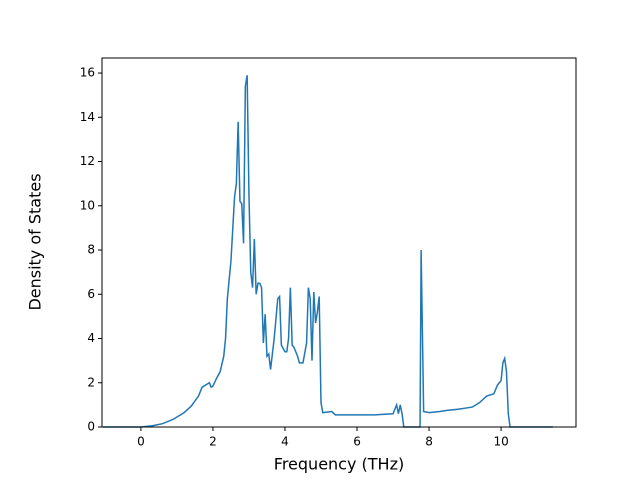 The width and height of the screenshot is (640, 480). I want to click on y-axis-label: Density of States, so click(35, 241).